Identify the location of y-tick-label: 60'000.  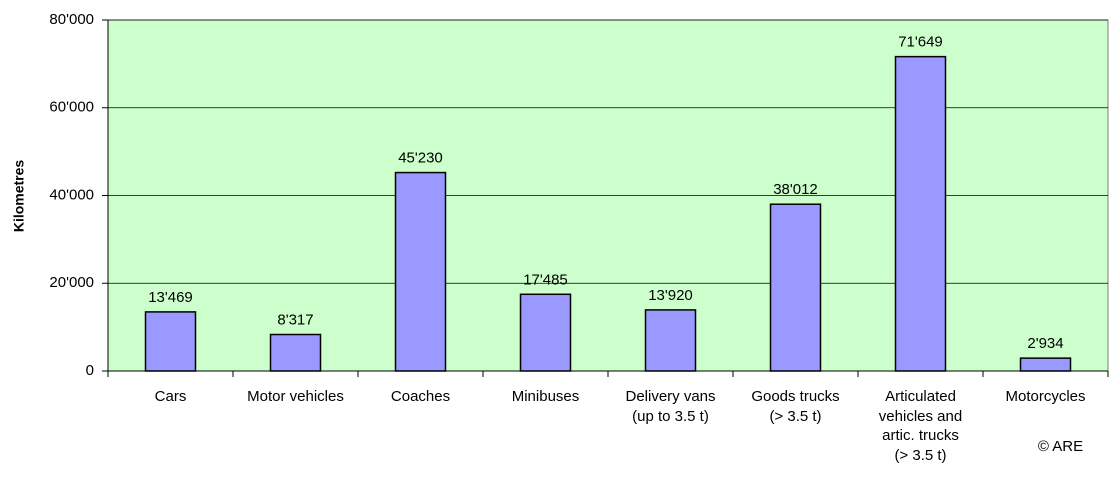
(71, 107).